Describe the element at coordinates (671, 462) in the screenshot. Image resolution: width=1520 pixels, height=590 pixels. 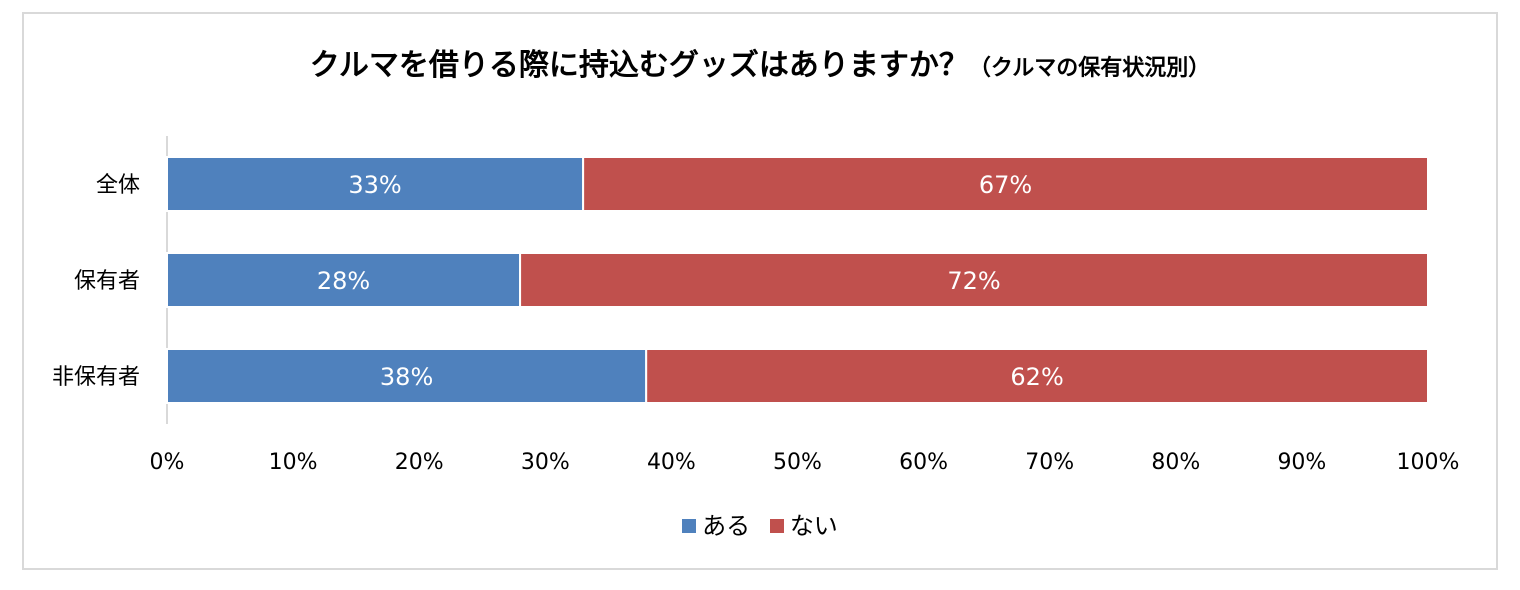
I see `x-tick-label: 40%` at that location.